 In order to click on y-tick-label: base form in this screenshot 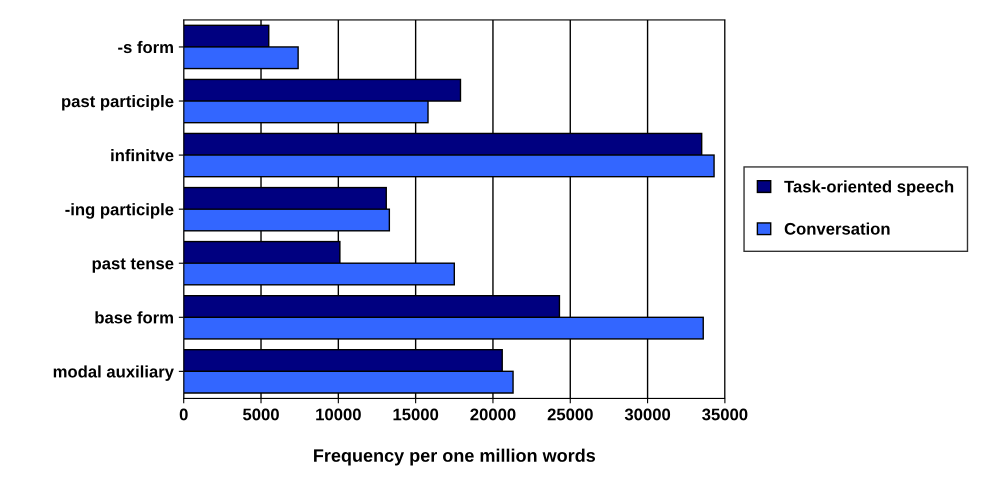, I will do `click(134, 317)`.